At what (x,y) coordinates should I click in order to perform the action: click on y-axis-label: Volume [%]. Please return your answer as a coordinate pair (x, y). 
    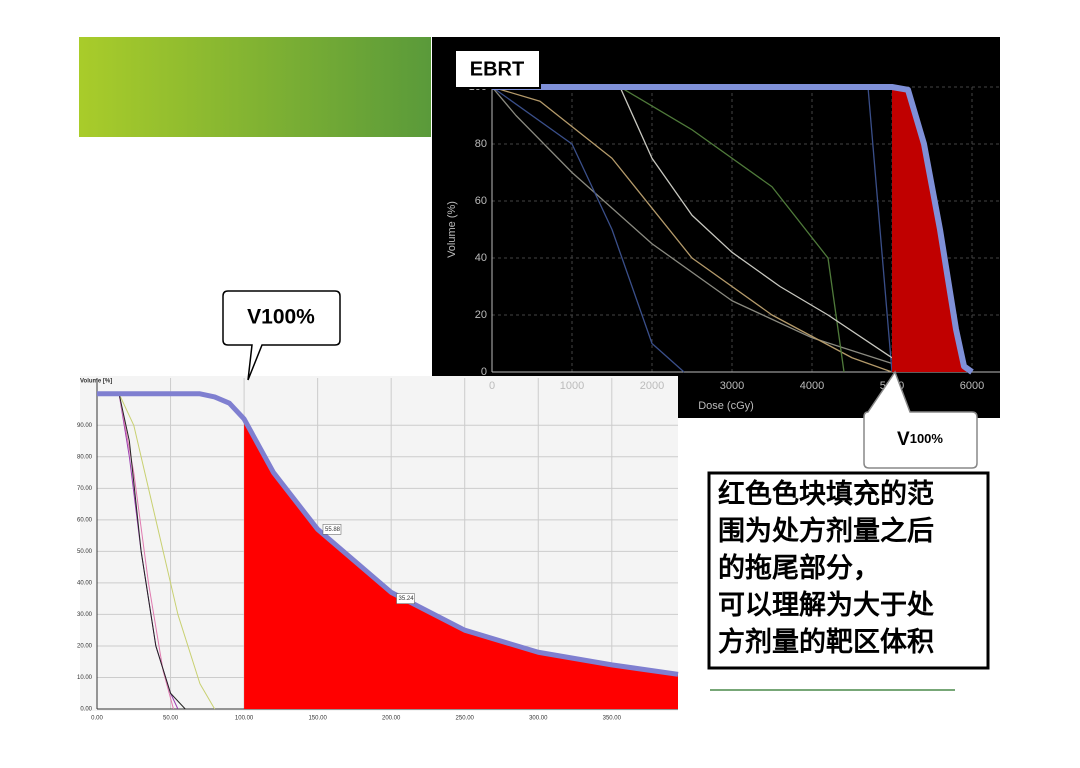
    Looking at the image, I should click on (96, 382).